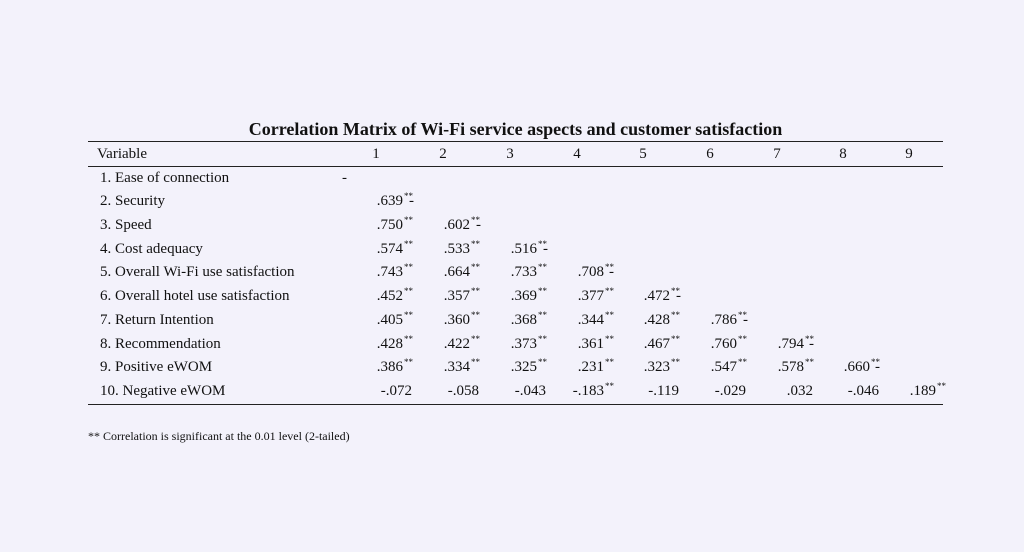 This screenshot has height=552, width=1024. I want to click on header-row: Variable 1 2 3 4 5 6 7 8 9, so click(512, 154).